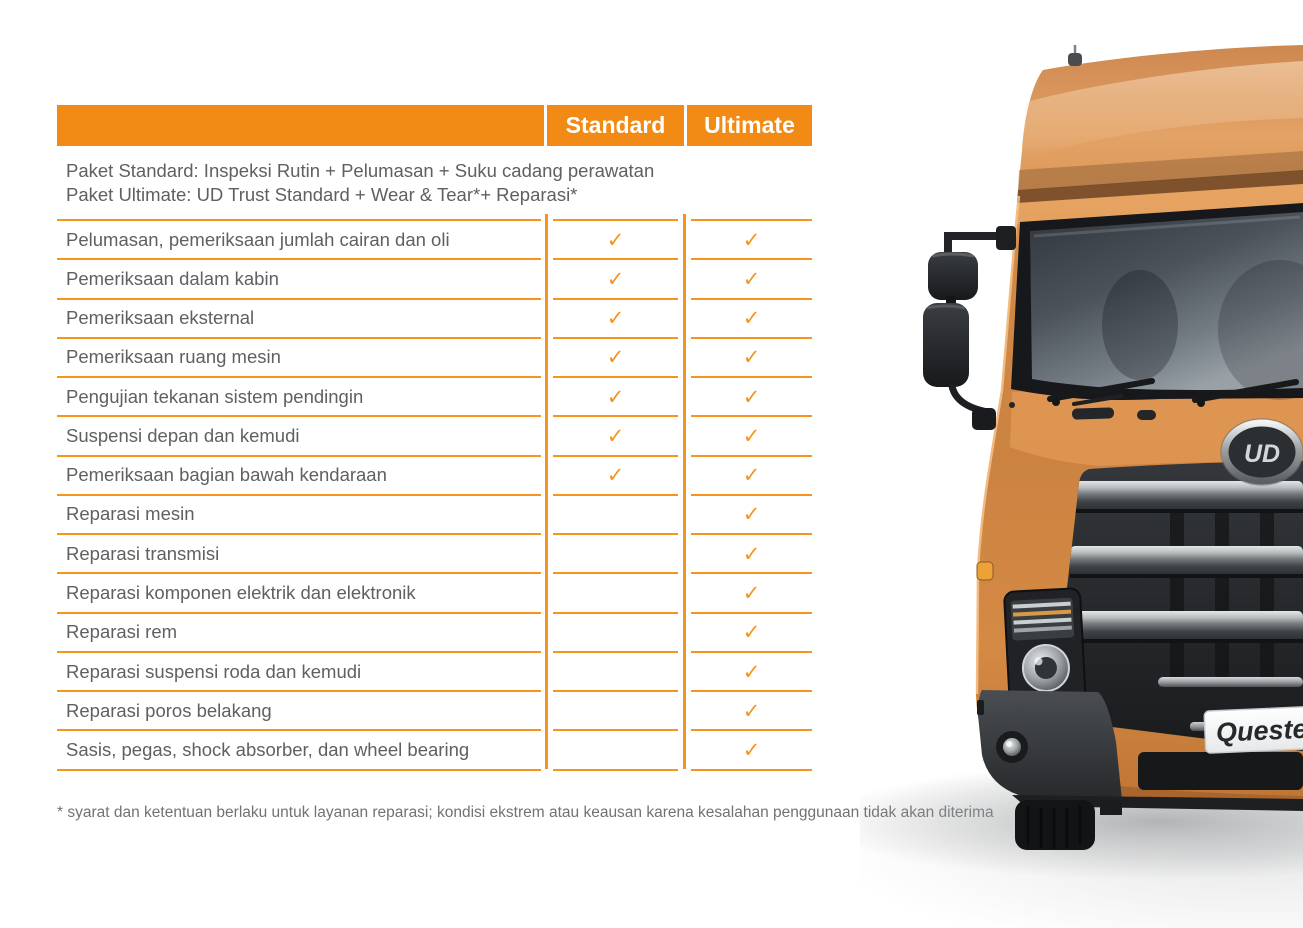  Describe the element at coordinates (969, 328) in the screenshot. I see `mirror-assembly` at that location.